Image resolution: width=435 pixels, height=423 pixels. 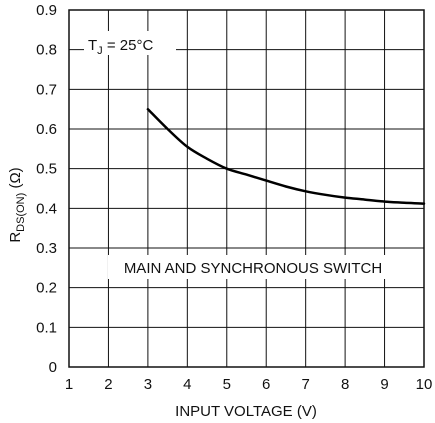 What do you see at coordinates (46, 89) in the screenshot?
I see `y-tick-label: 0.7` at bounding box center [46, 89].